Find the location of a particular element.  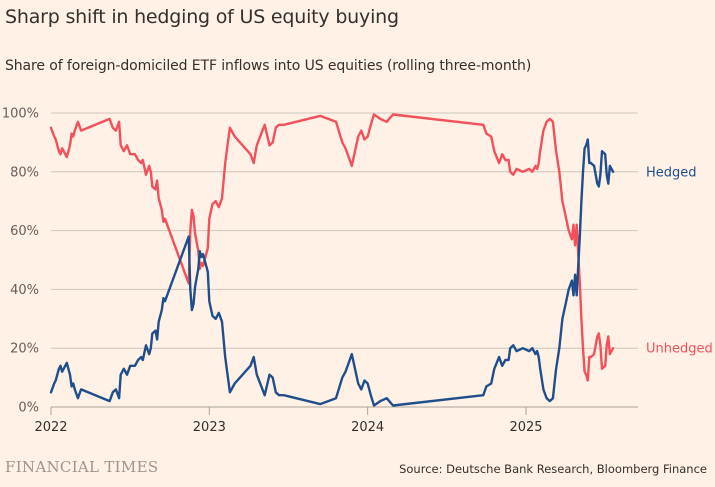

x-tick-label: 2022 is located at coordinates (50, 427).